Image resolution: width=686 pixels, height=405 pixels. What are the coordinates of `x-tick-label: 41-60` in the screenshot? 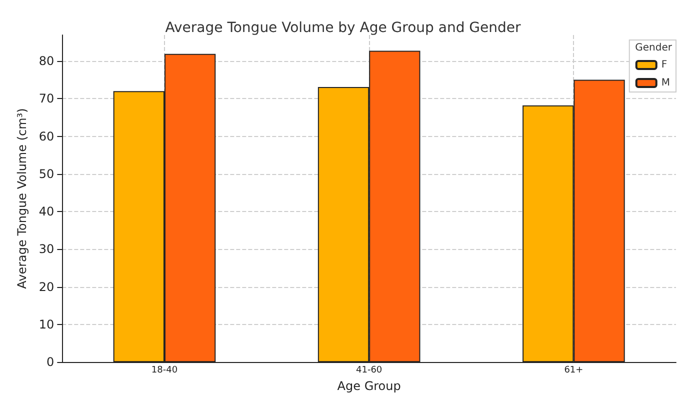 It's located at (369, 371).